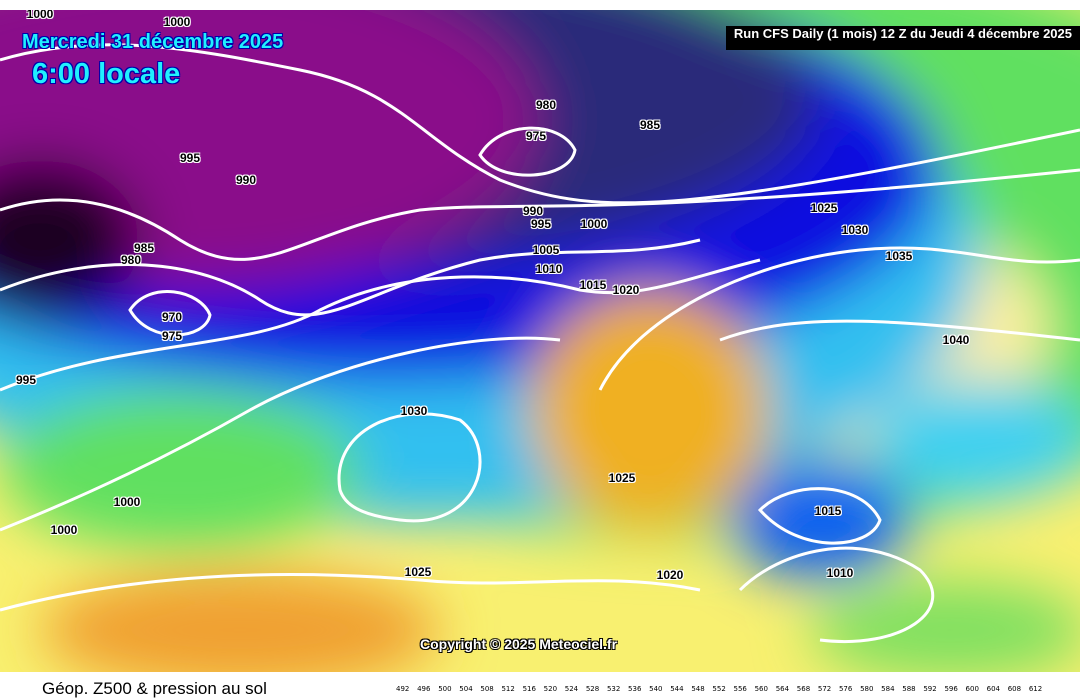 This screenshot has height=699, width=1080. What do you see at coordinates (487, 689) in the screenshot?
I see `legend-tick: 508` at bounding box center [487, 689].